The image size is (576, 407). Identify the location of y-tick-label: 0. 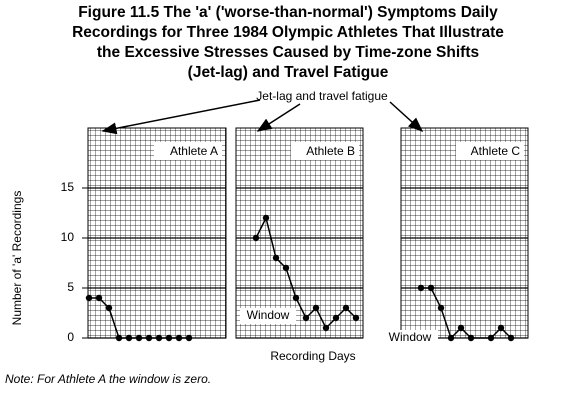
(70, 337).